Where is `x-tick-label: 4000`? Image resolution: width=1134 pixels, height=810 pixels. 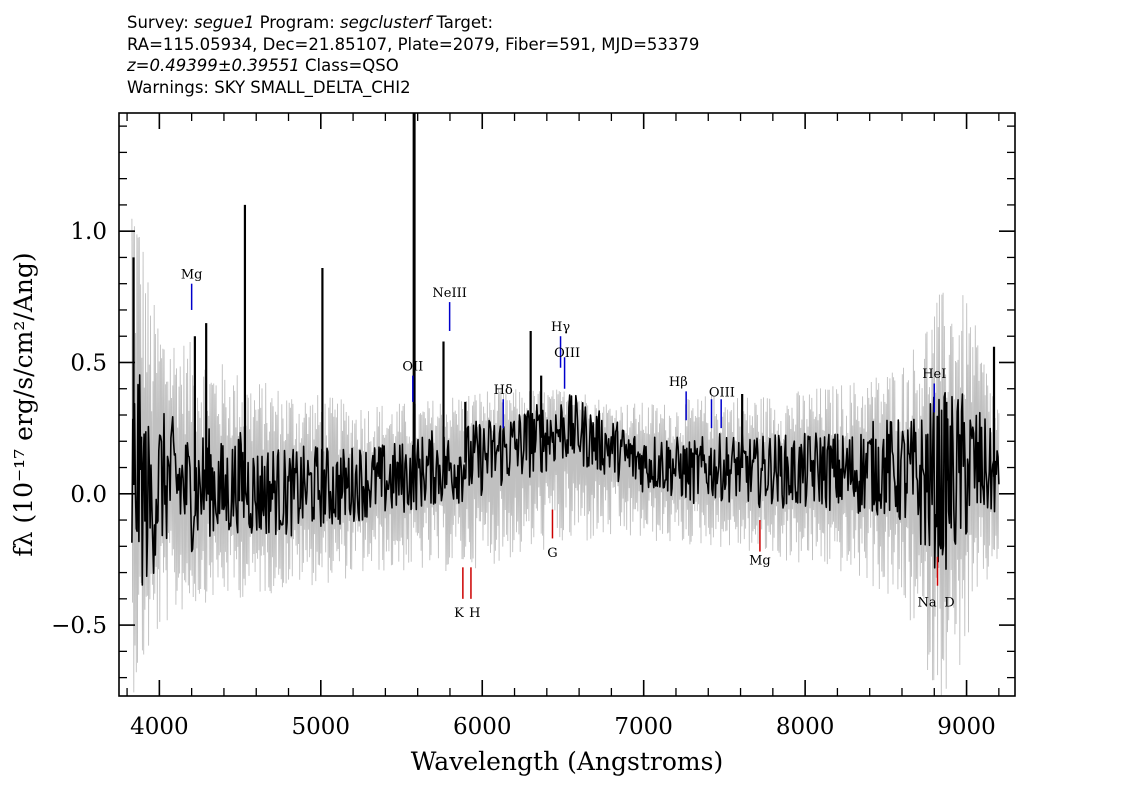
x-tick-label: 4000 is located at coordinates (159, 727).